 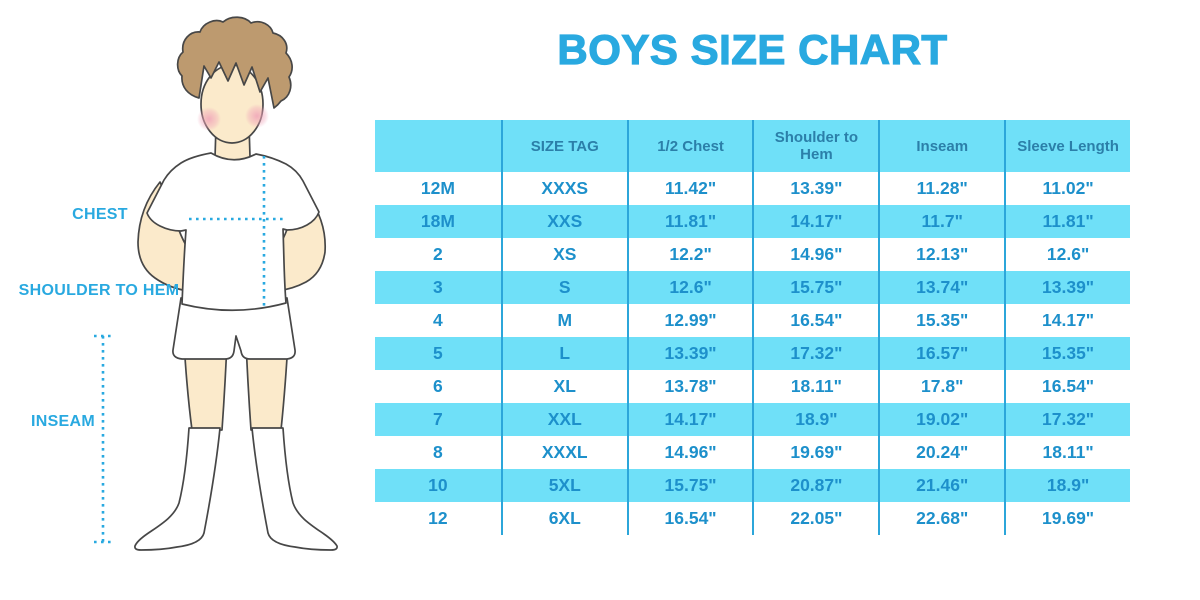 I want to click on size-age-cell: 6, so click(x=438, y=386).